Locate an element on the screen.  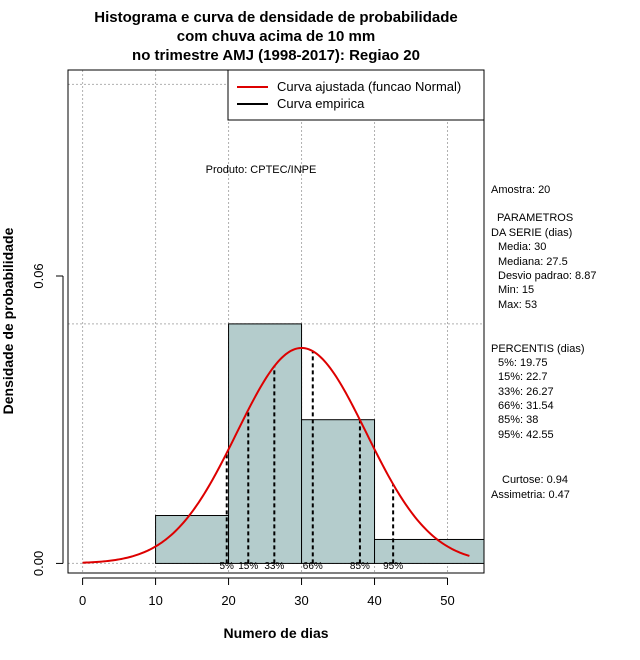
params-title-2: DA SERIE (dias) is located at coordinates (531, 233).